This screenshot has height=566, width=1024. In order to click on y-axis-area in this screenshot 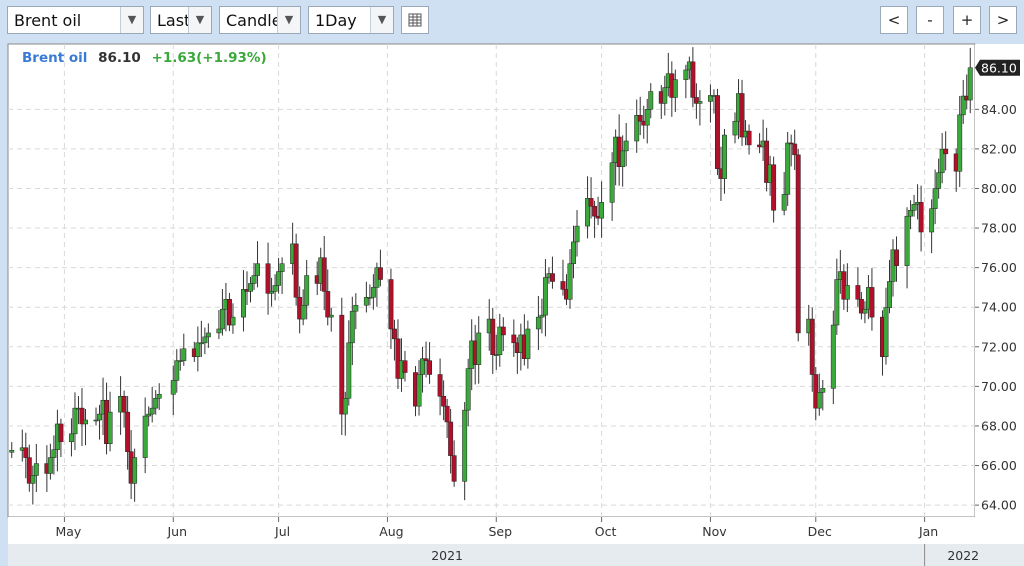, I will do `click(999, 280)`.